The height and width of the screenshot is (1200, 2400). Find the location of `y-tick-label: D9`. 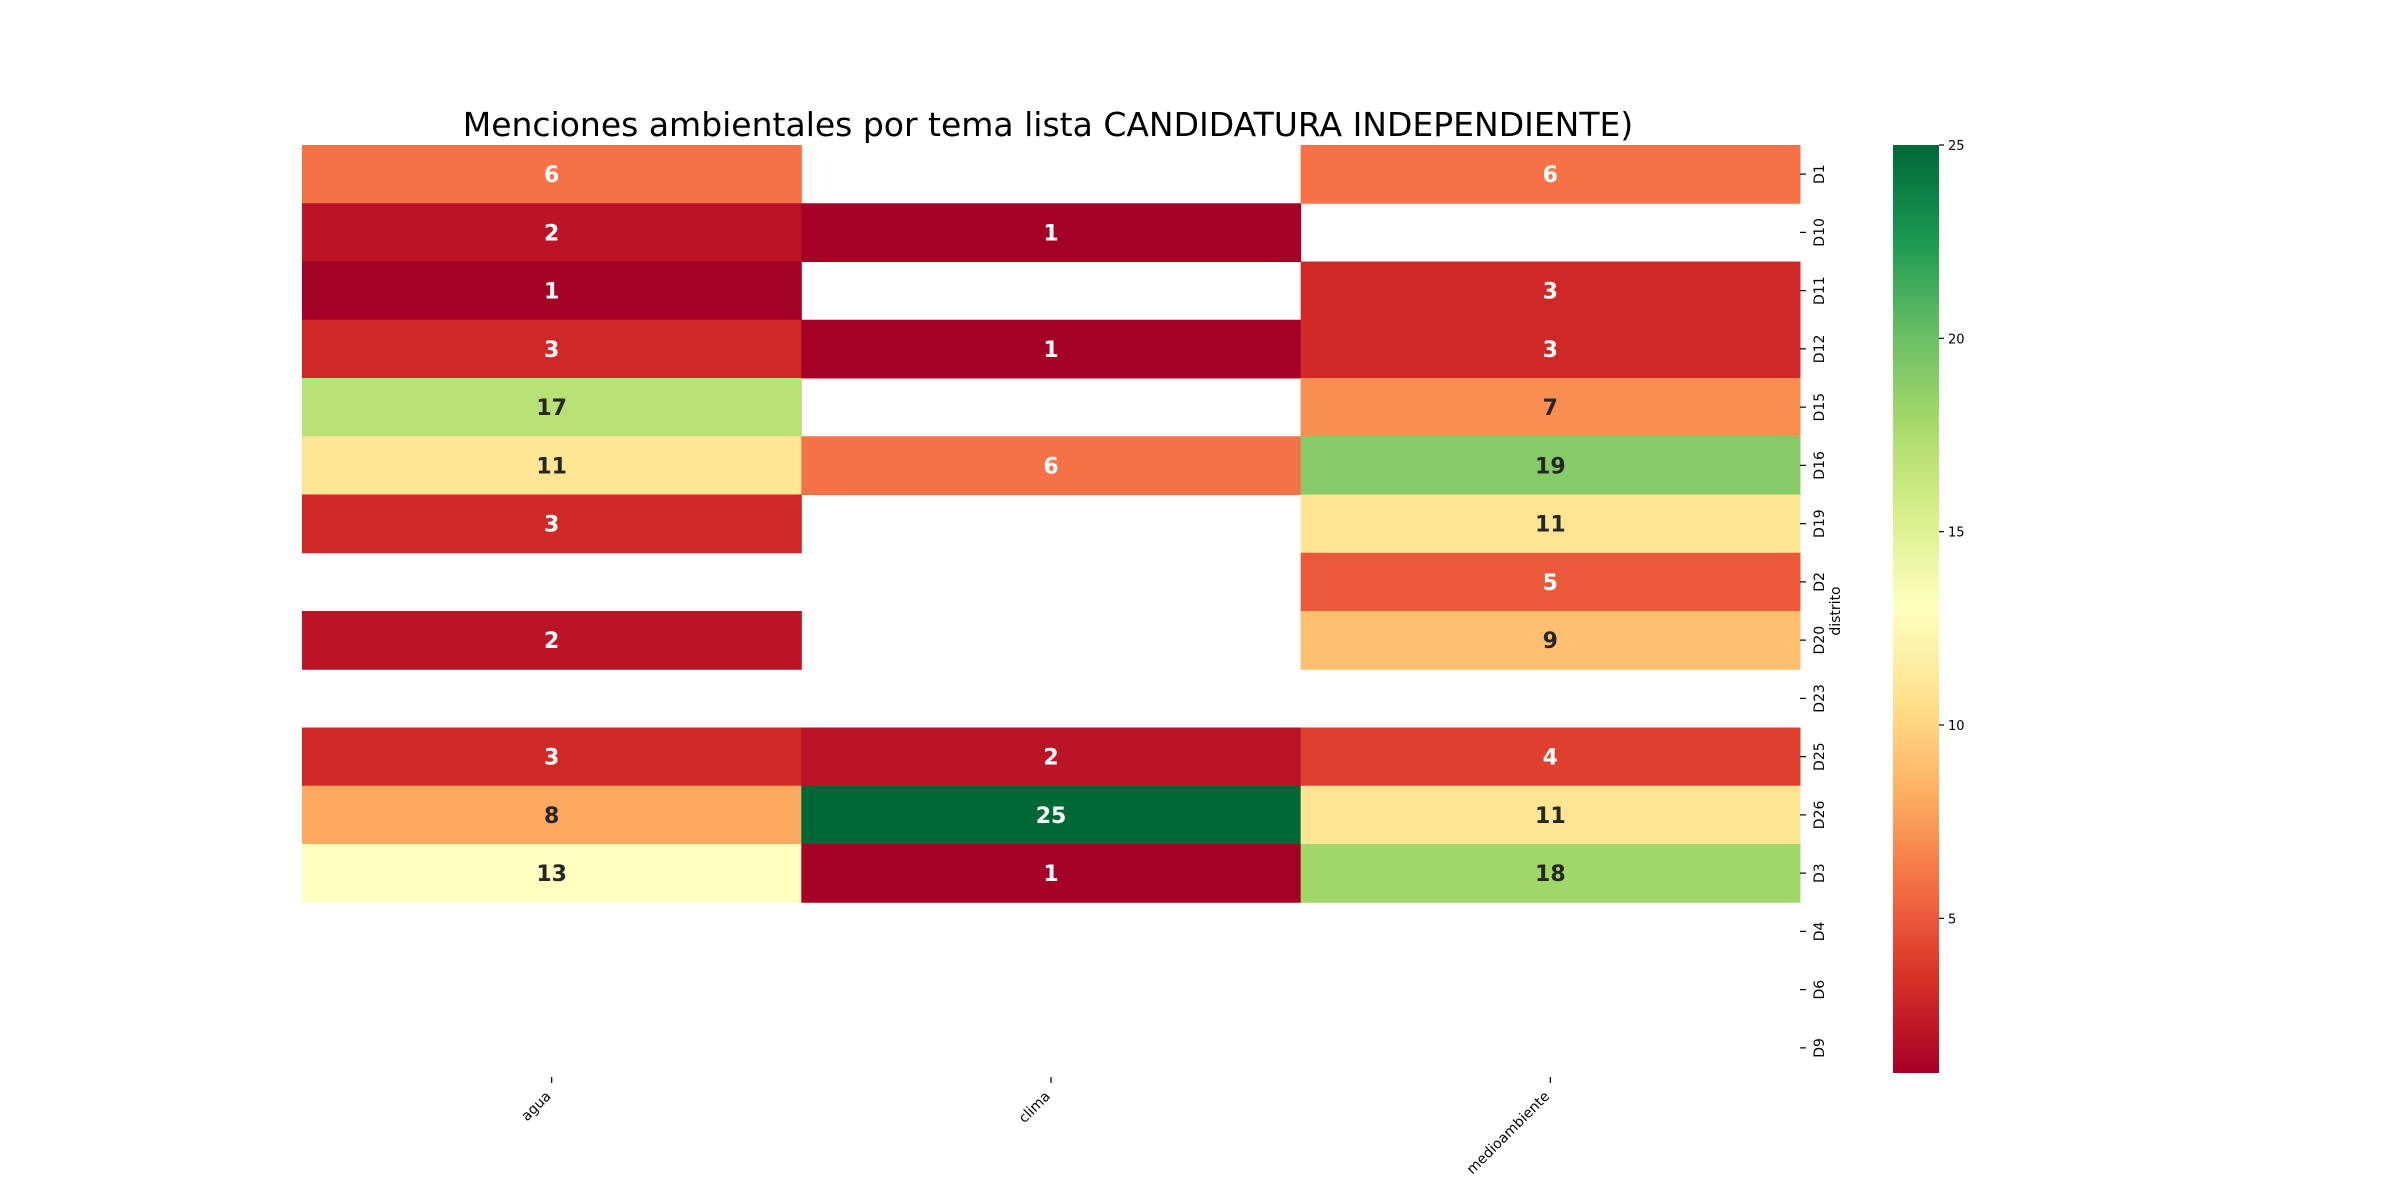

y-tick-label: D9 is located at coordinates (1820, 1048).